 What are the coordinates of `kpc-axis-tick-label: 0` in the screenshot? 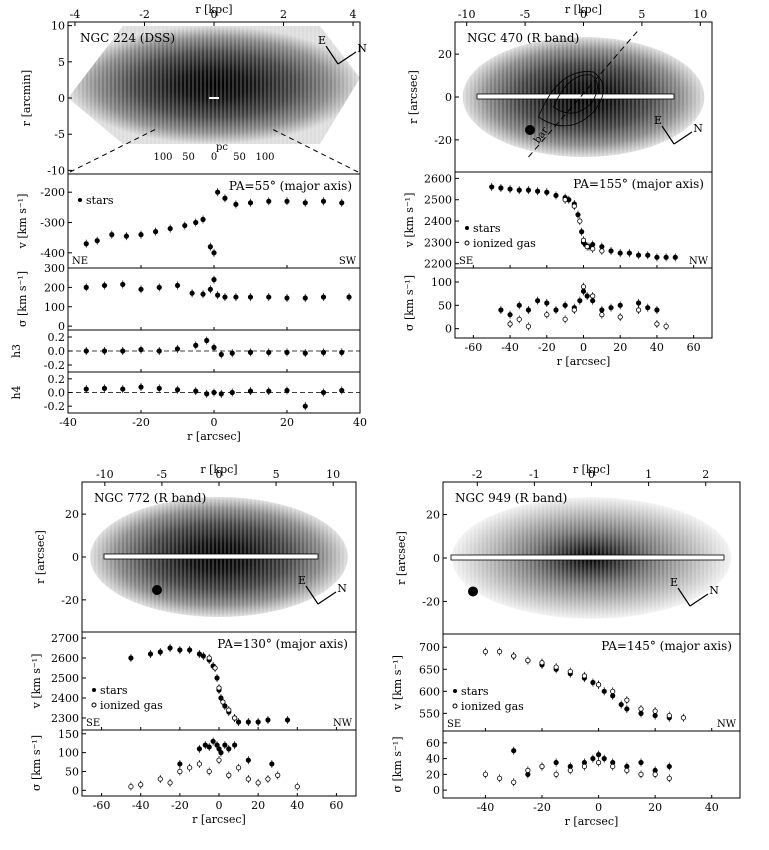 It's located at (214, 14).